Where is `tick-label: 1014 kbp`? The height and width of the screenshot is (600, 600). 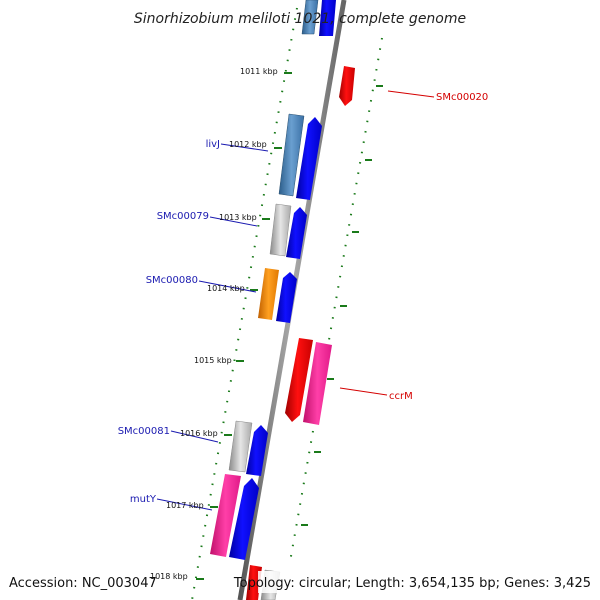 tick-label: 1014 kbp is located at coordinates (226, 288).